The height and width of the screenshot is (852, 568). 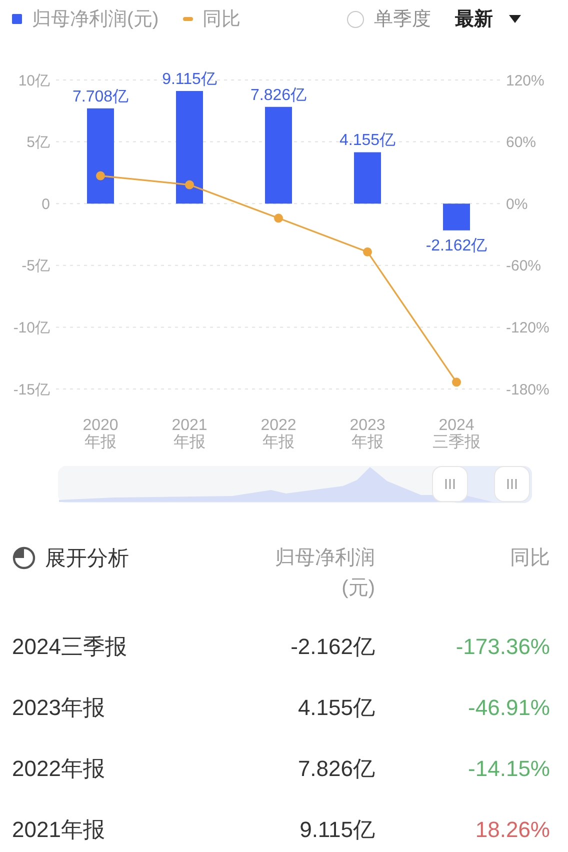 I want to click on y-tick-label: 0, so click(x=46, y=204).